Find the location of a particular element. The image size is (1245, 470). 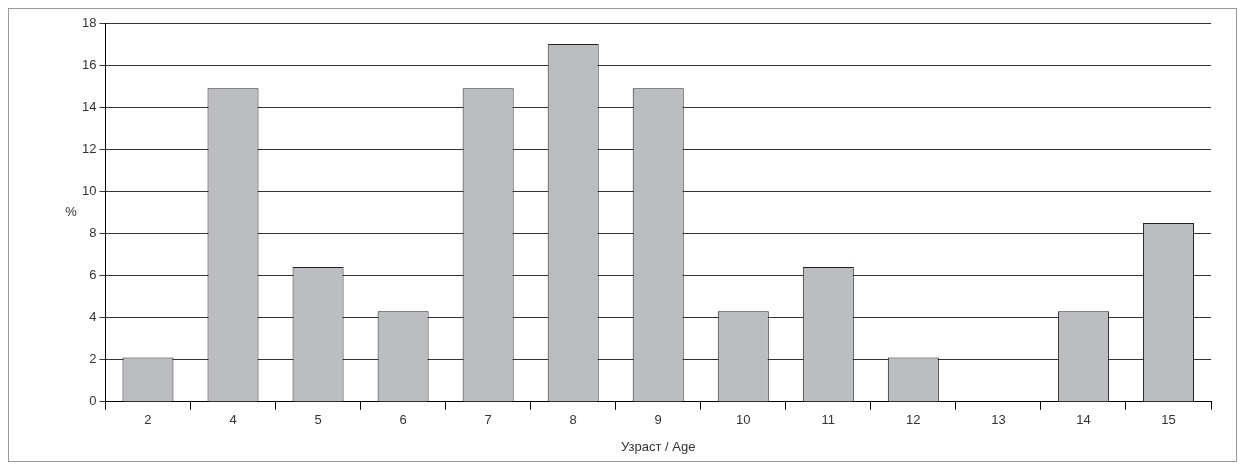

y-tick-label: 16 is located at coordinates (89, 64).